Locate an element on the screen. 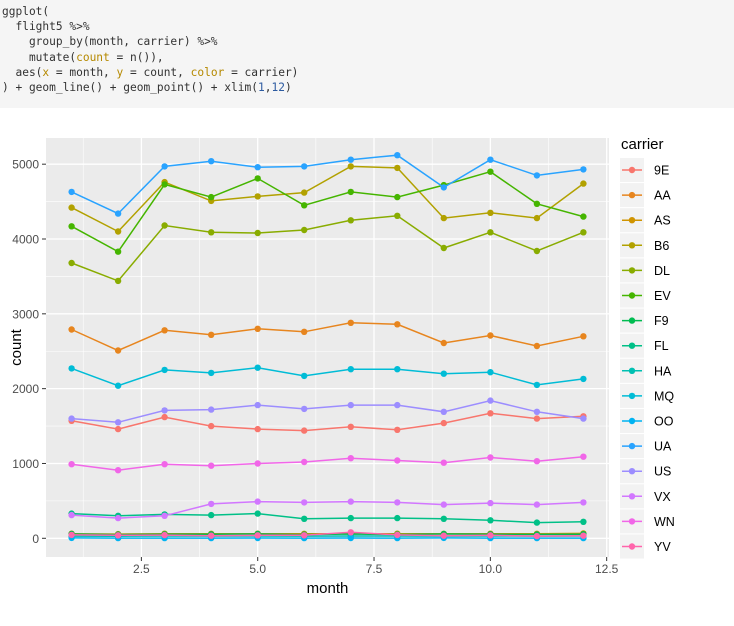  code-token: , is located at coordinates (268, 88).